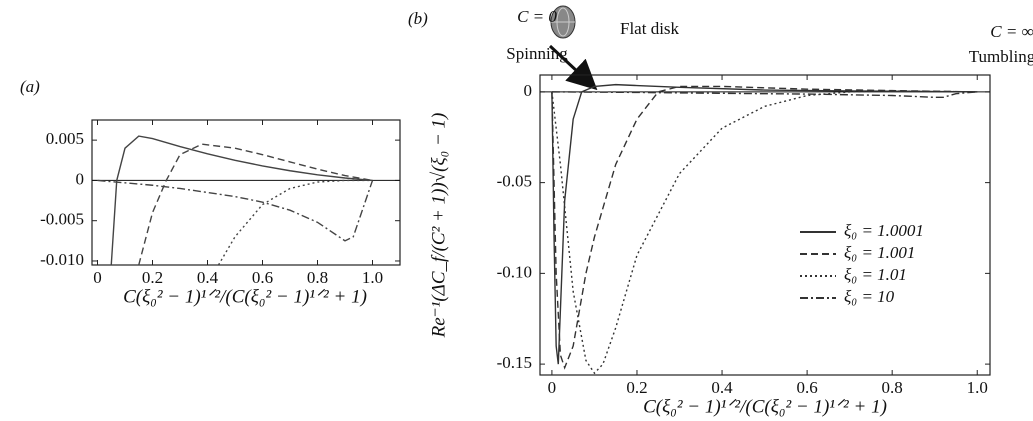 Image resolution: width=1033 pixels, height=421 pixels. What do you see at coordinates (875, 274) in the screenshot?
I see `legend-label: ξ₀ = 1.01` at bounding box center [875, 274].